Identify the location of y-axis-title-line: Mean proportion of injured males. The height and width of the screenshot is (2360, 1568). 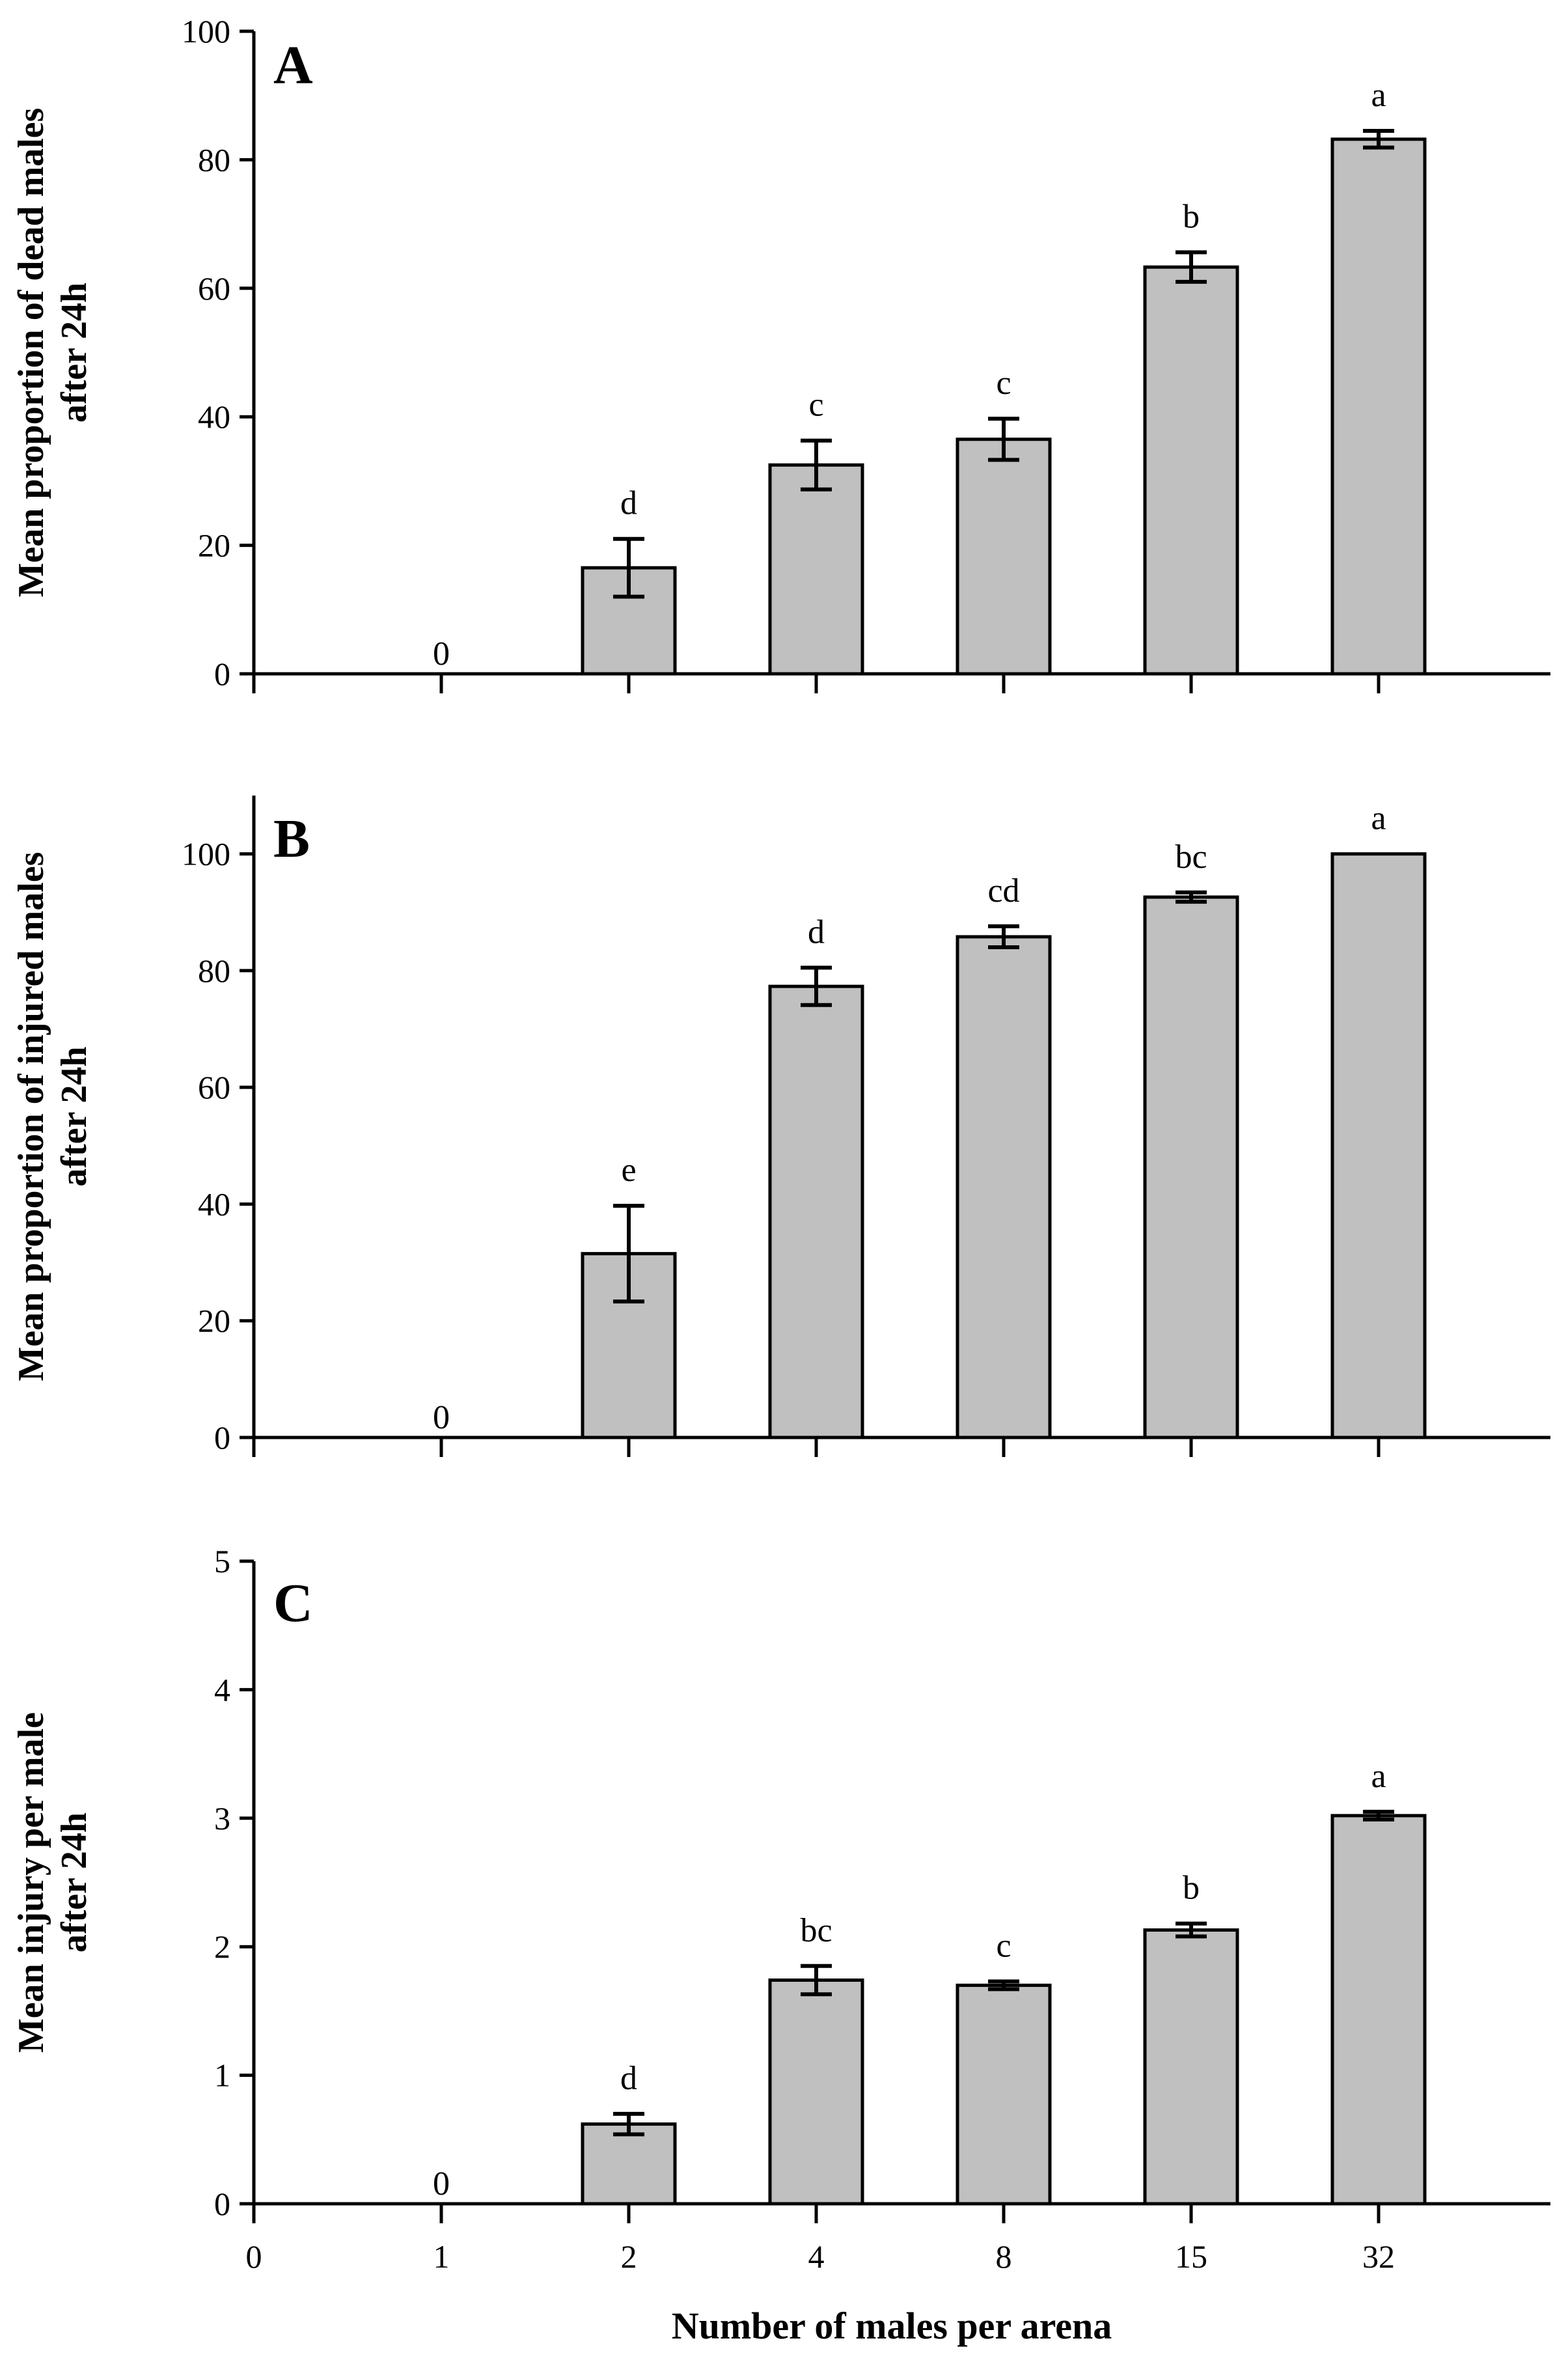
(31, 1116).